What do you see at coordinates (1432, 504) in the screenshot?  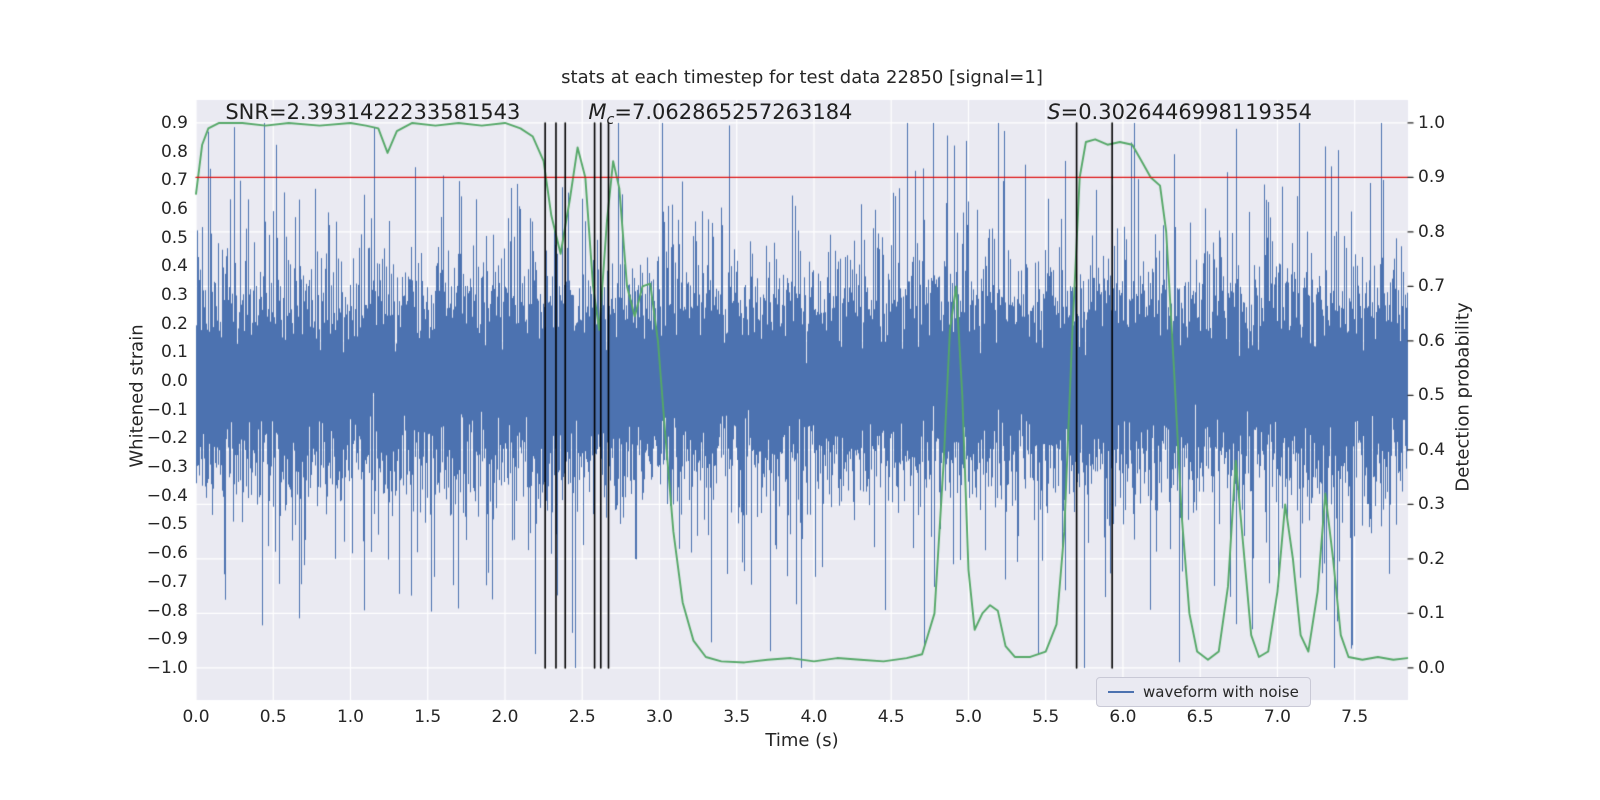 I see `y-tick-label-right: 0.3` at bounding box center [1432, 504].